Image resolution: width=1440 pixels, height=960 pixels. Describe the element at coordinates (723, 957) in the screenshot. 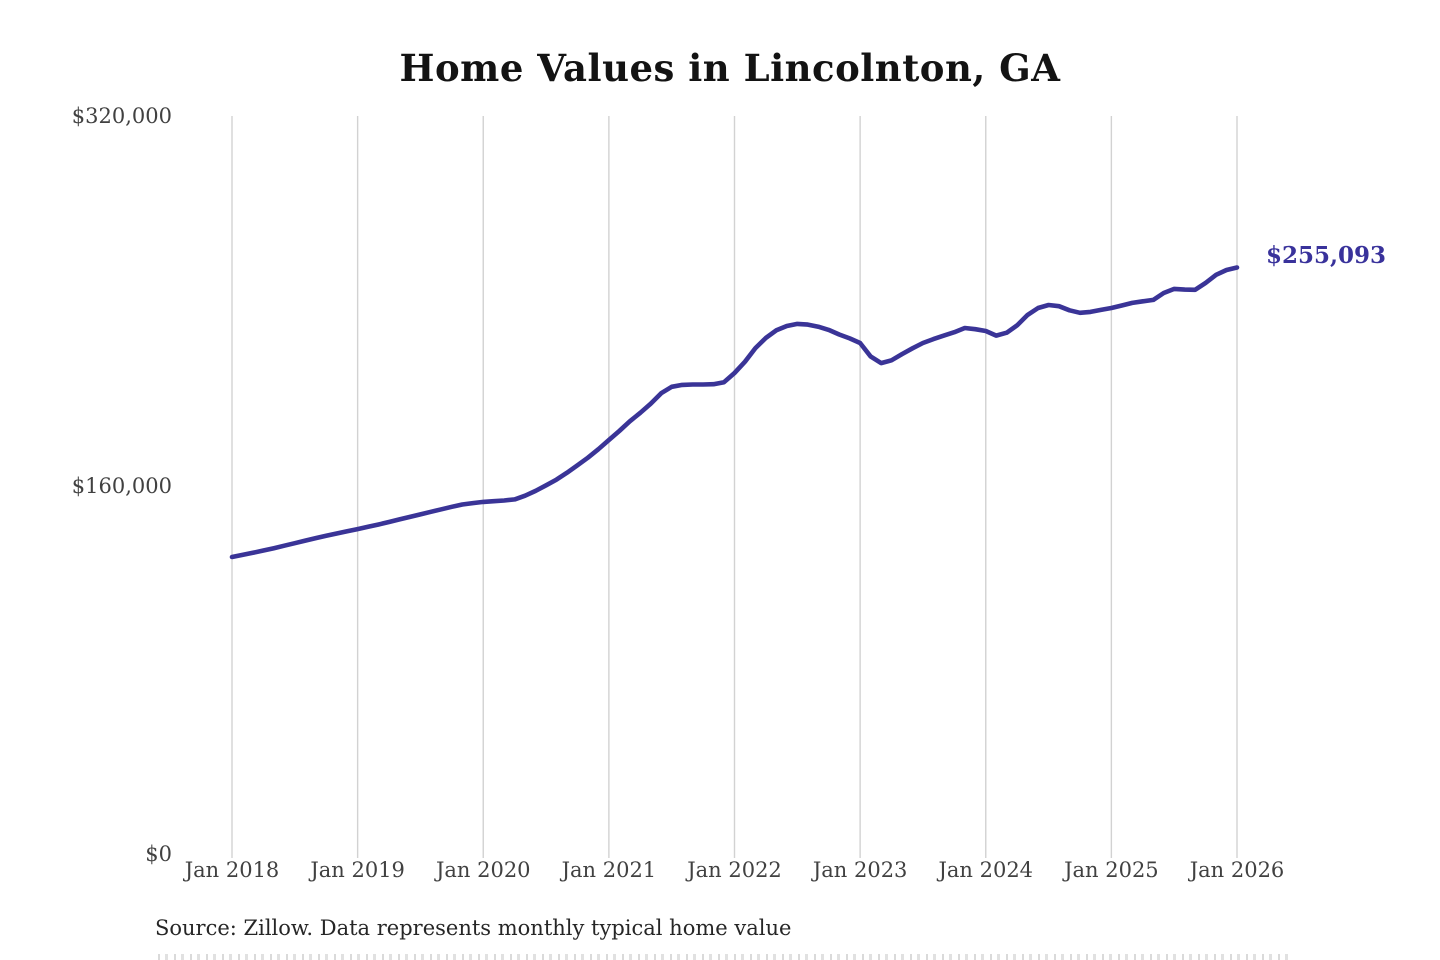

I see `cropped-bottom-text-remnant` at that location.